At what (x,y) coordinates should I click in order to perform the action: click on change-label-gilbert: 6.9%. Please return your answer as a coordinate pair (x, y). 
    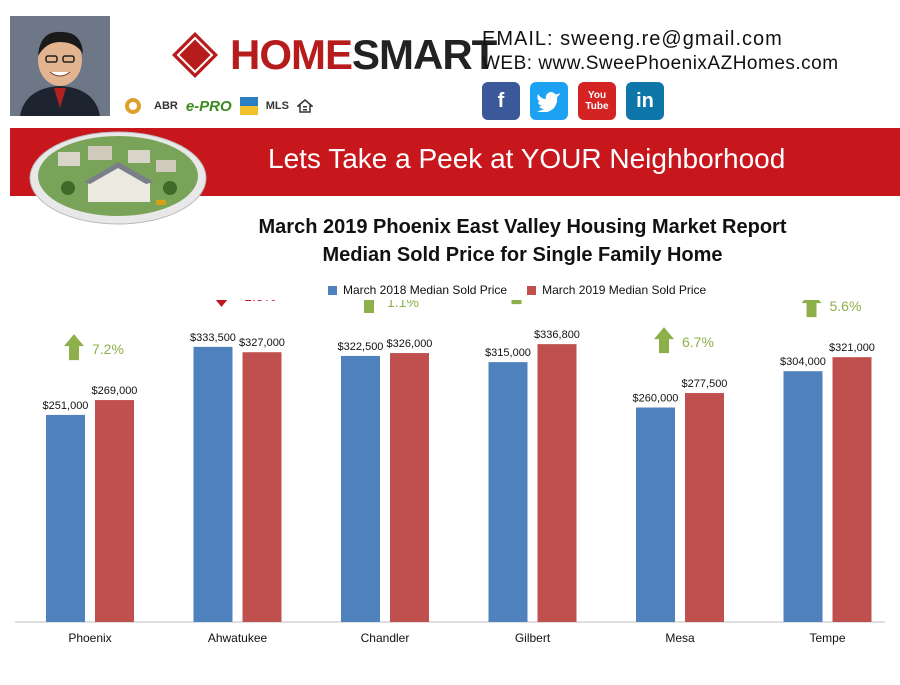
    Looking at the image, I should click on (551, 300).